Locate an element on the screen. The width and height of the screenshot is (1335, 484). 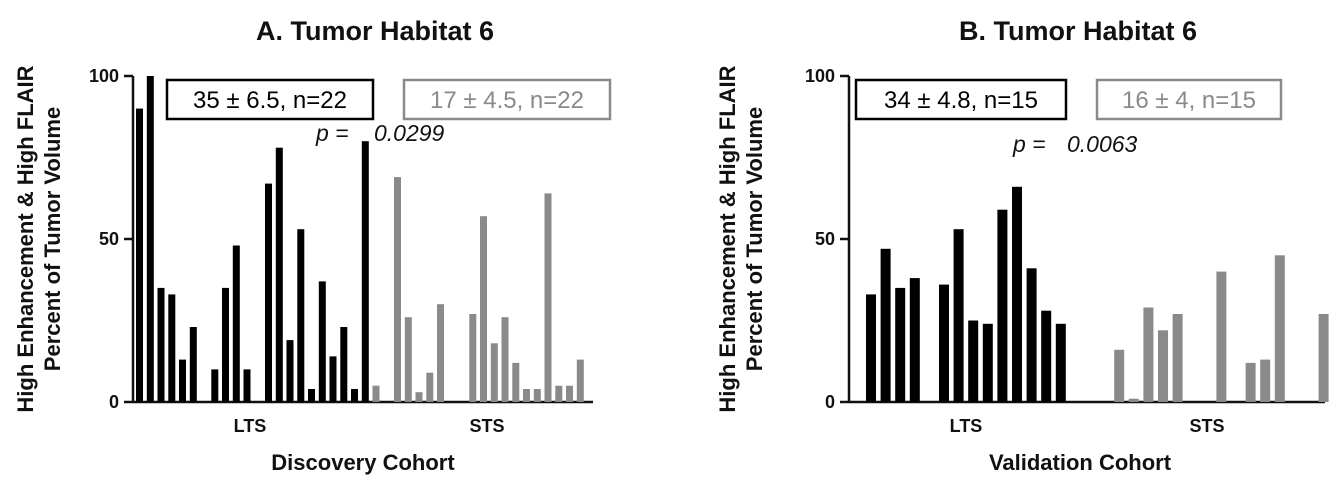
panel-a-category-label-lts: LTS is located at coordinates (250, 426).